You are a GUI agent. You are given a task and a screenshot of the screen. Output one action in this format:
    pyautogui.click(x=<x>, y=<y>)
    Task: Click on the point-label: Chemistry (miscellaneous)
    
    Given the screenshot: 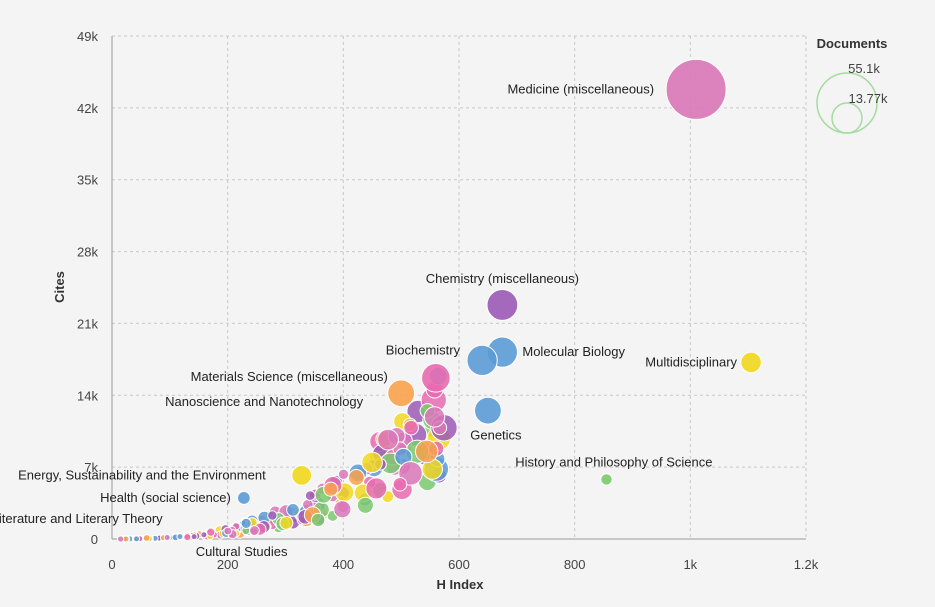 What is the action you would take?
    pyautogui.click(x=502, y=278)
    